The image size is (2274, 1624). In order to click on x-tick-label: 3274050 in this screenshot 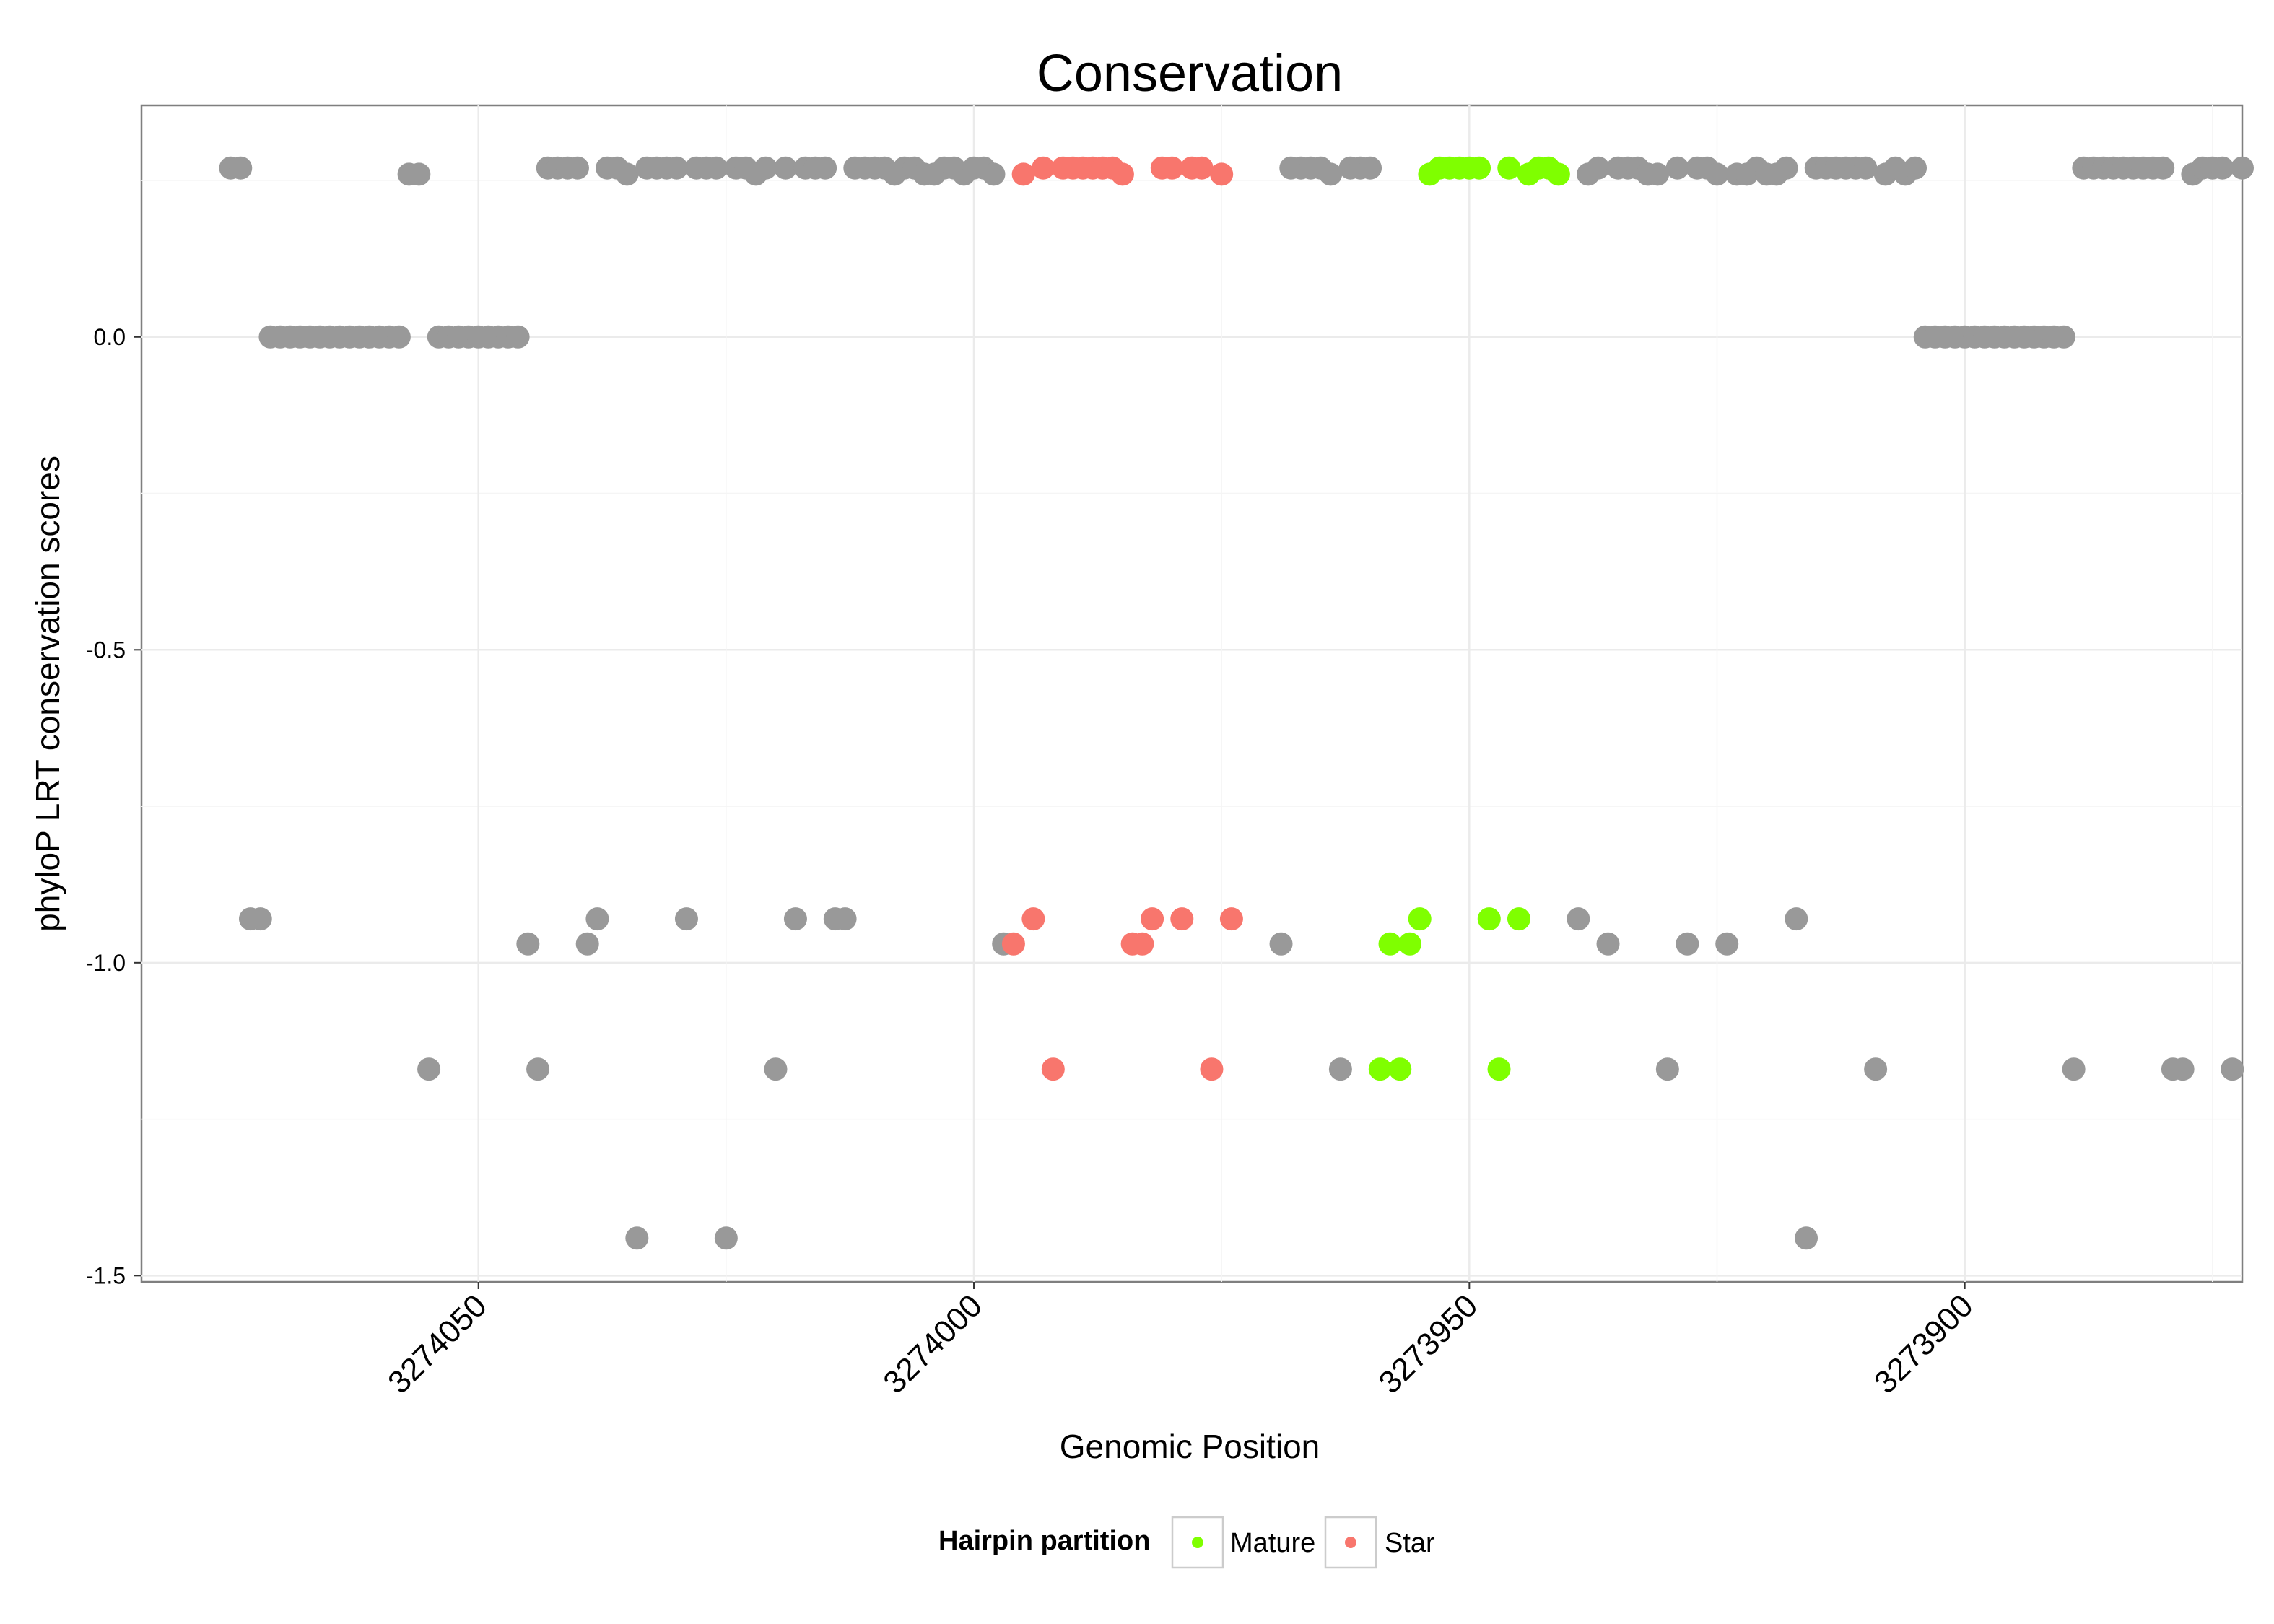, I will do `click(438, 1344)`.